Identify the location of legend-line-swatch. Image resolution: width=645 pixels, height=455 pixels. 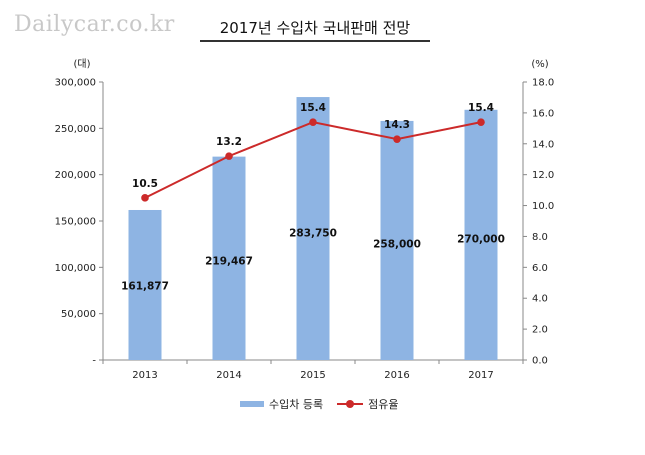
(350, 404).